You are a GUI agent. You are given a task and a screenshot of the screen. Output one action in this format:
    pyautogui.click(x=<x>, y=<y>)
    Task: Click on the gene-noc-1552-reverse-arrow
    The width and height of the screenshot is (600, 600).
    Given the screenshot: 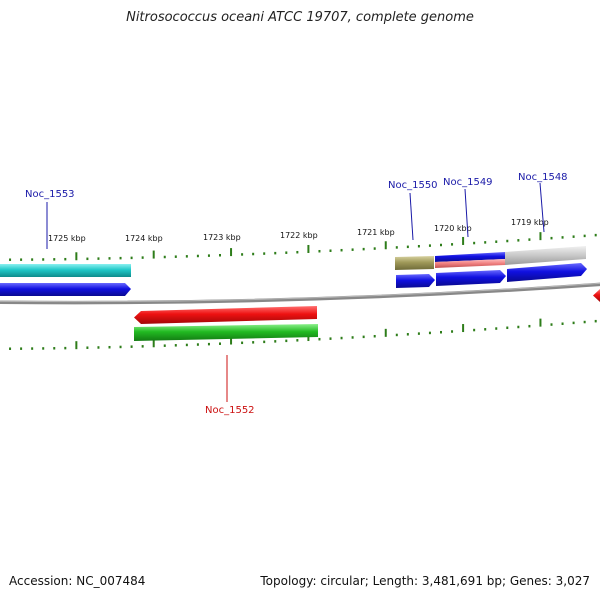 What is the action you would take?
    pyautogui.click(x=225, y=315)
    